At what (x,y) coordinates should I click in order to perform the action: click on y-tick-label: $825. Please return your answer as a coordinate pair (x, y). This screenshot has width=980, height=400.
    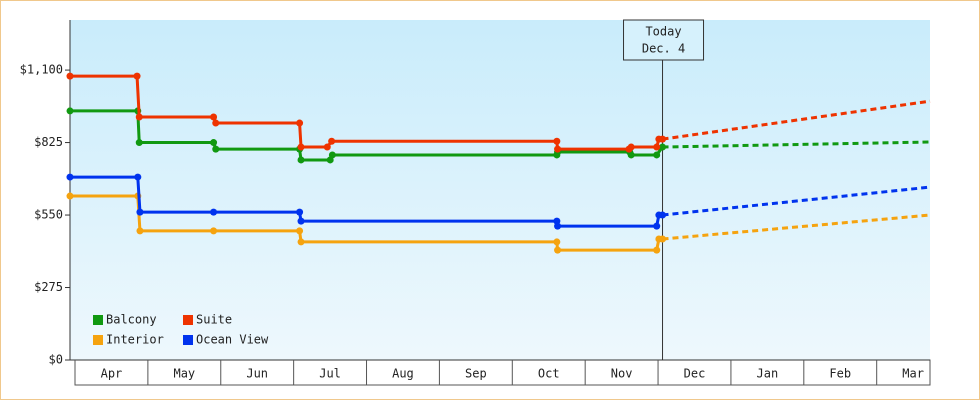
    Looking at the image, I should click on (48, 142).